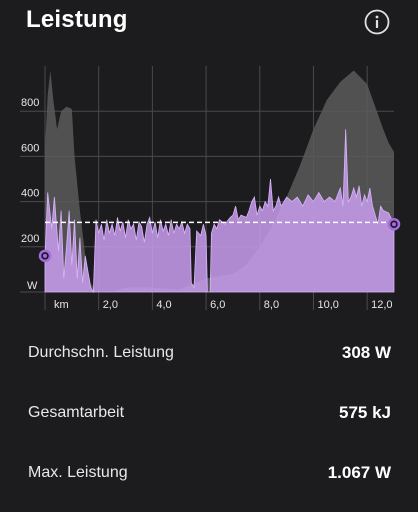 The height and width of the screenshot is (512, 418). I want to click on stat-label: Durchschn. Leistung, so click(101, 352).